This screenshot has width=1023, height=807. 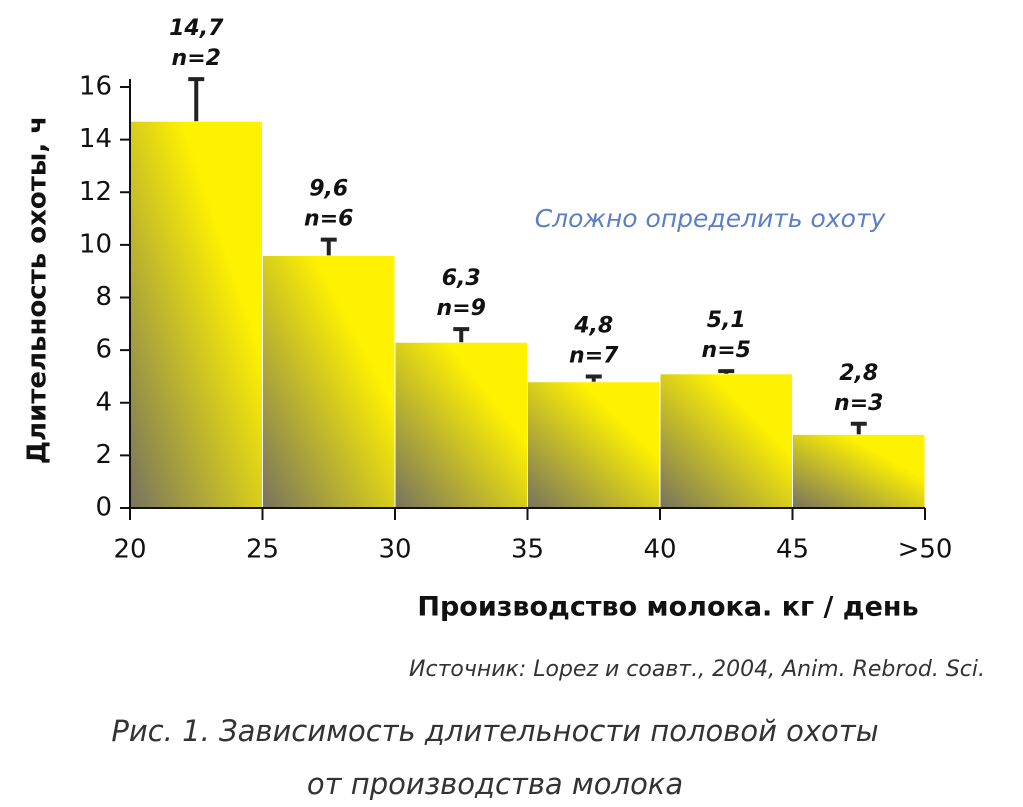 What do you see at coordinates (461, 278) in the screenshot?
I see `value-label: 6,3` at bounding box center [461, 278].